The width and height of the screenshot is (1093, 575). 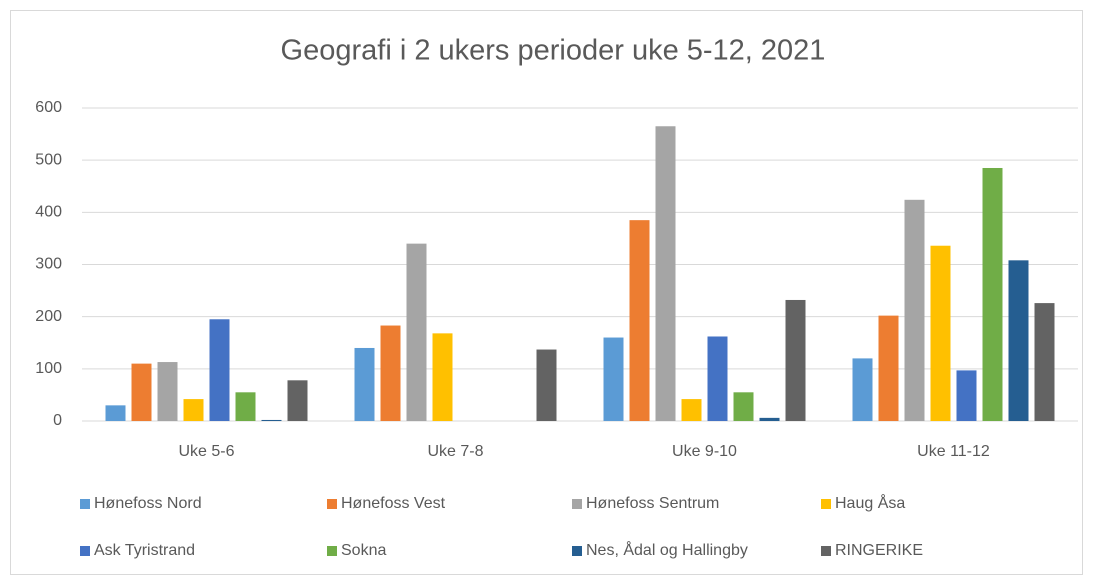 I want to click on y-tick-label: 100, so click(x=48, y=368).